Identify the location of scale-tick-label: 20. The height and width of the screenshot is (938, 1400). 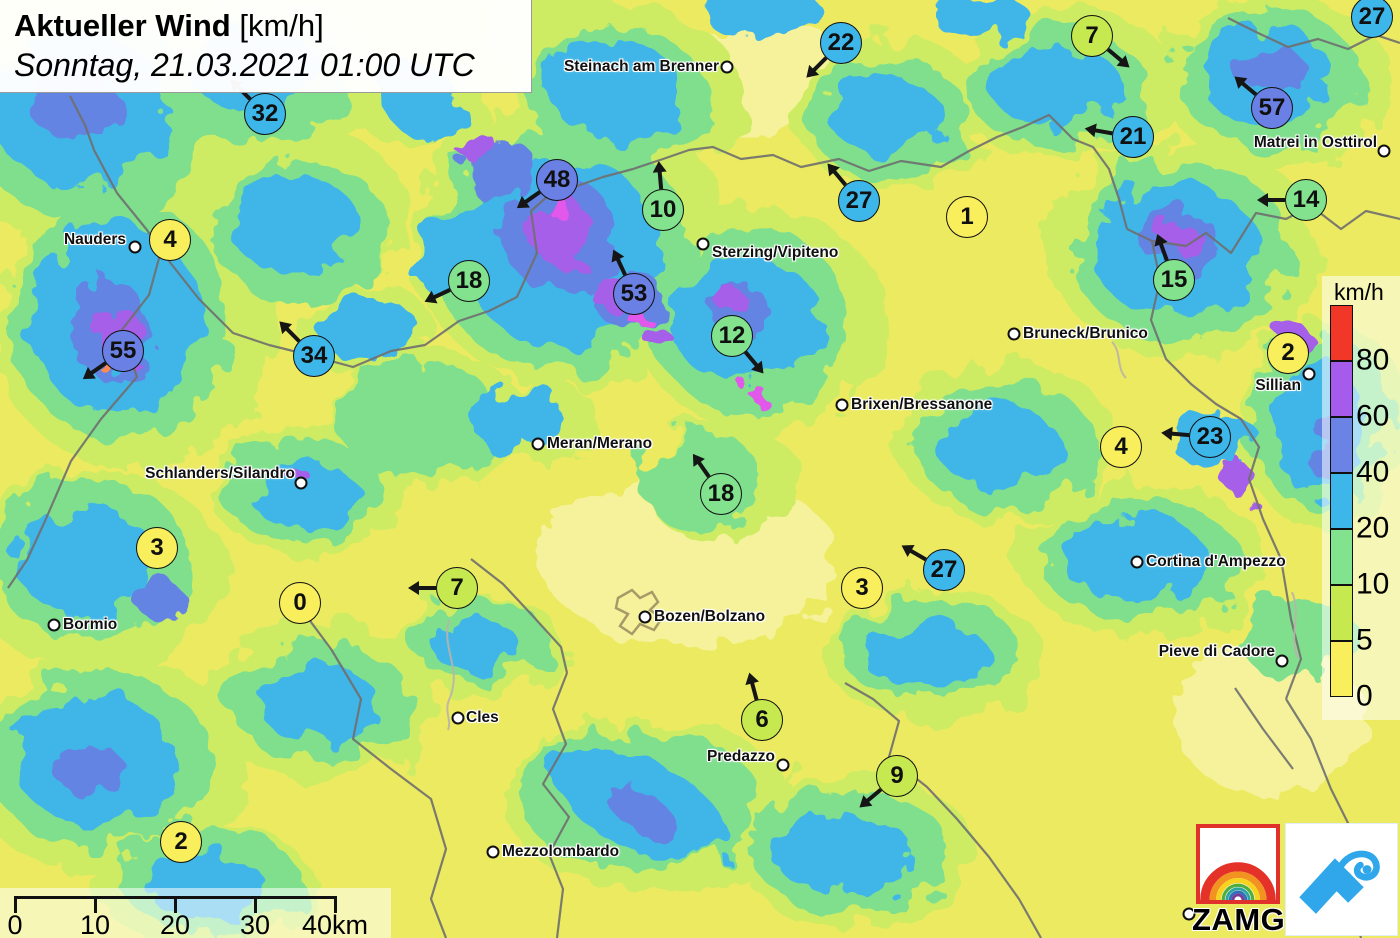
(175, 924).